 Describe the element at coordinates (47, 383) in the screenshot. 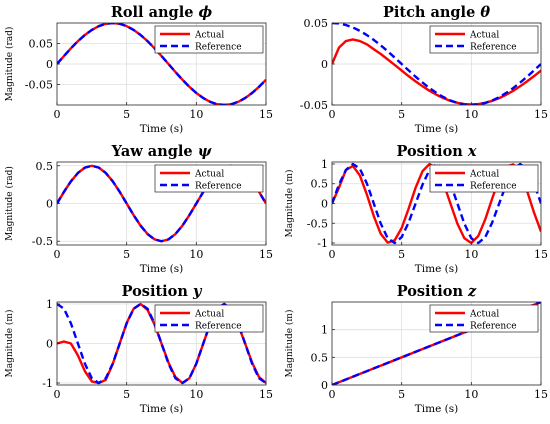

I see `y-tick-label: -1` at that location.